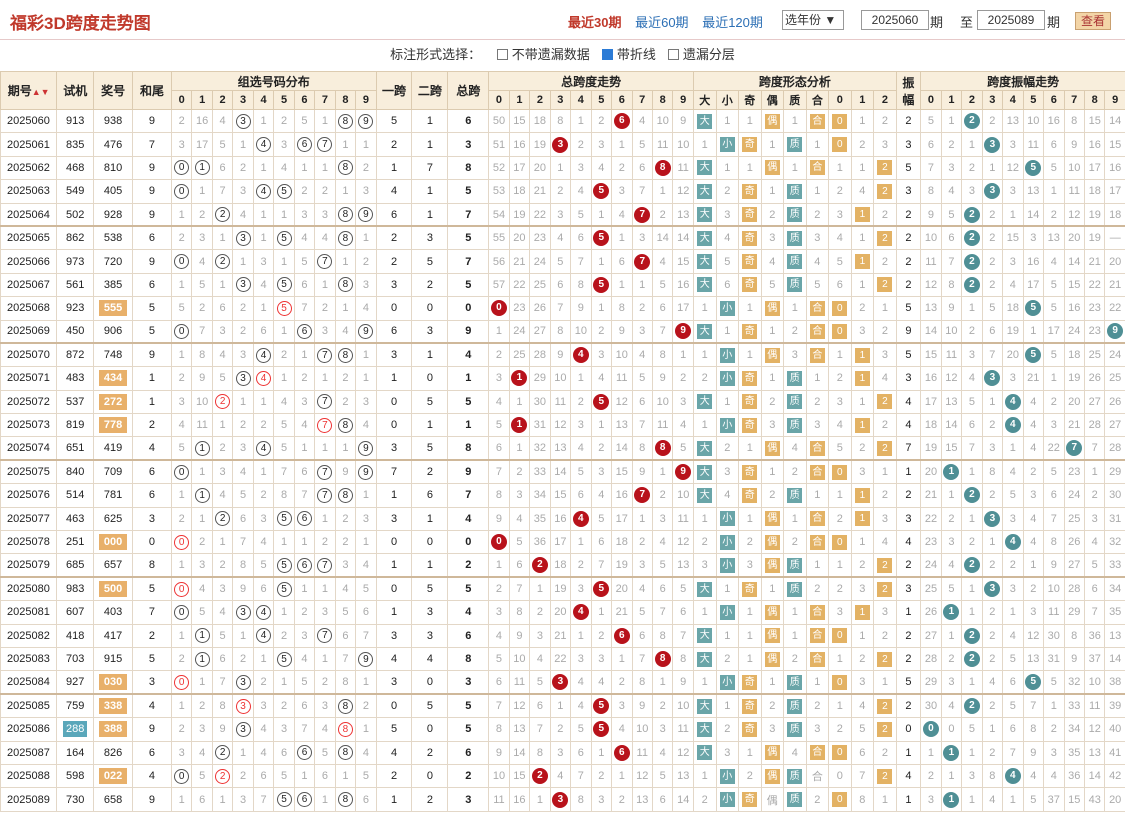 Image resolution: width=1125 pixels, height=827 pixels. I want to click on award-cell: 272, so click(113, 402).